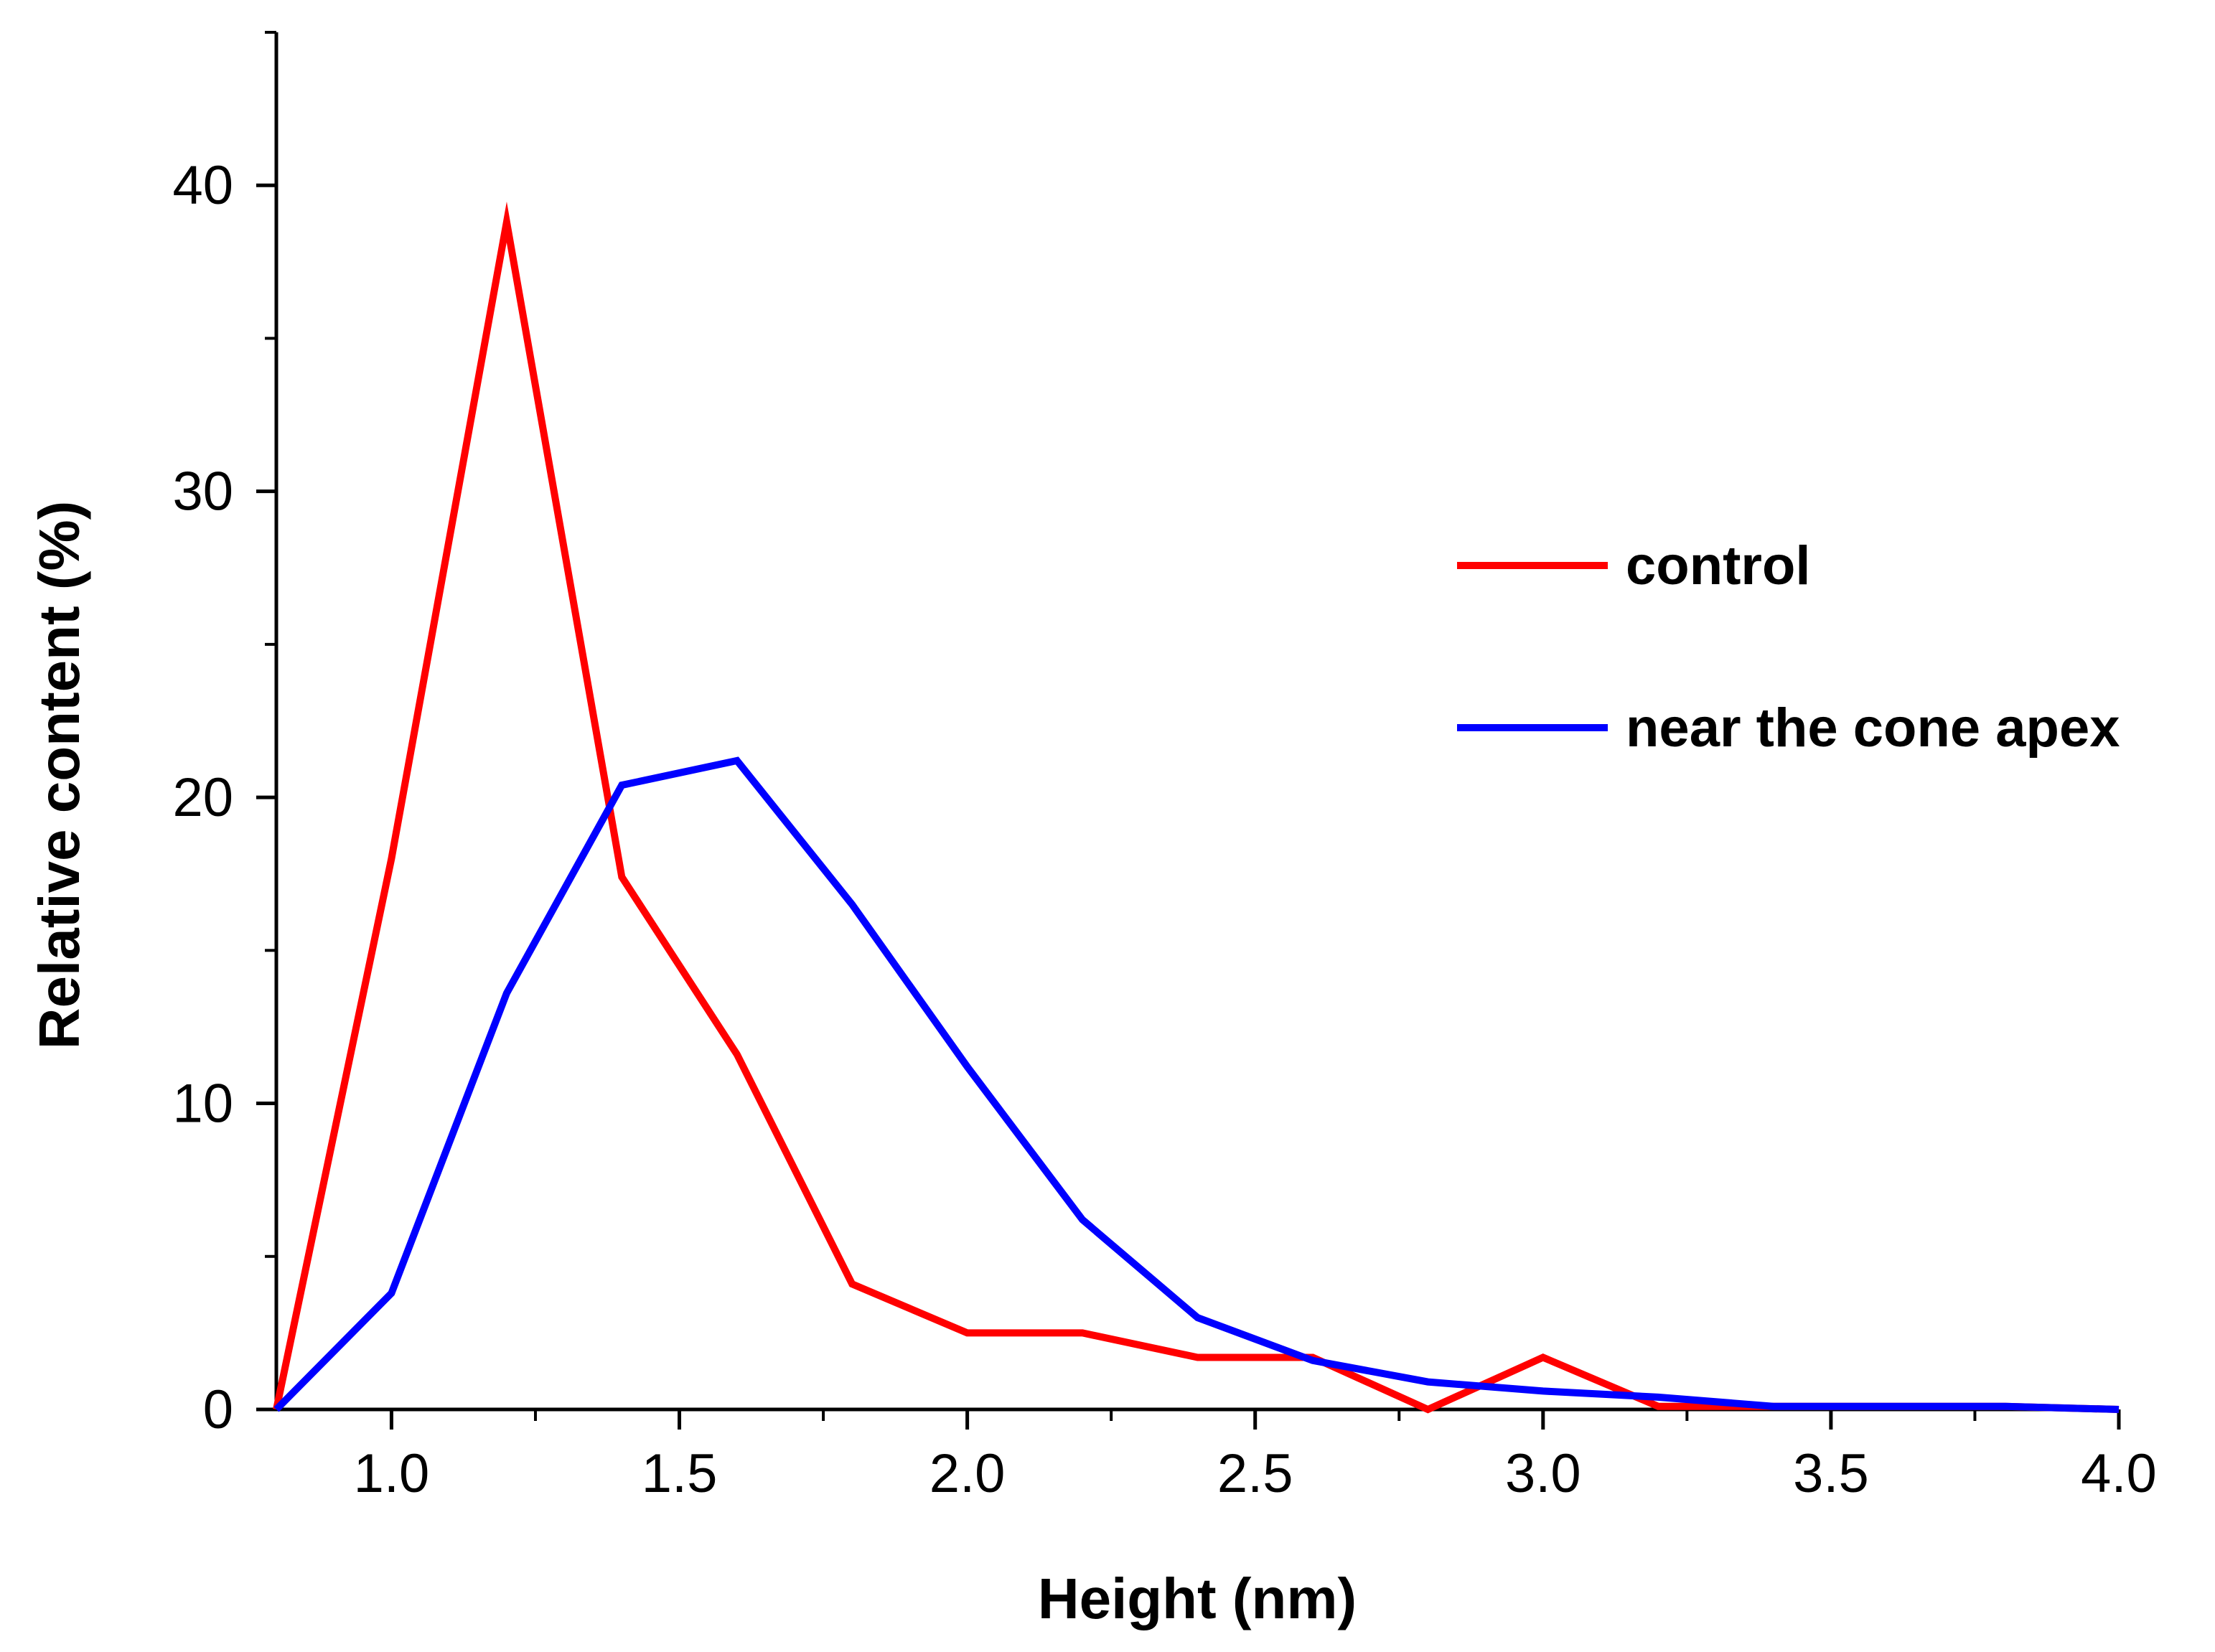 Image resolution: width=2215 pixels, height=1652 pixels. I want to click on x-tick-label: 1.0, so click(392, 1473).